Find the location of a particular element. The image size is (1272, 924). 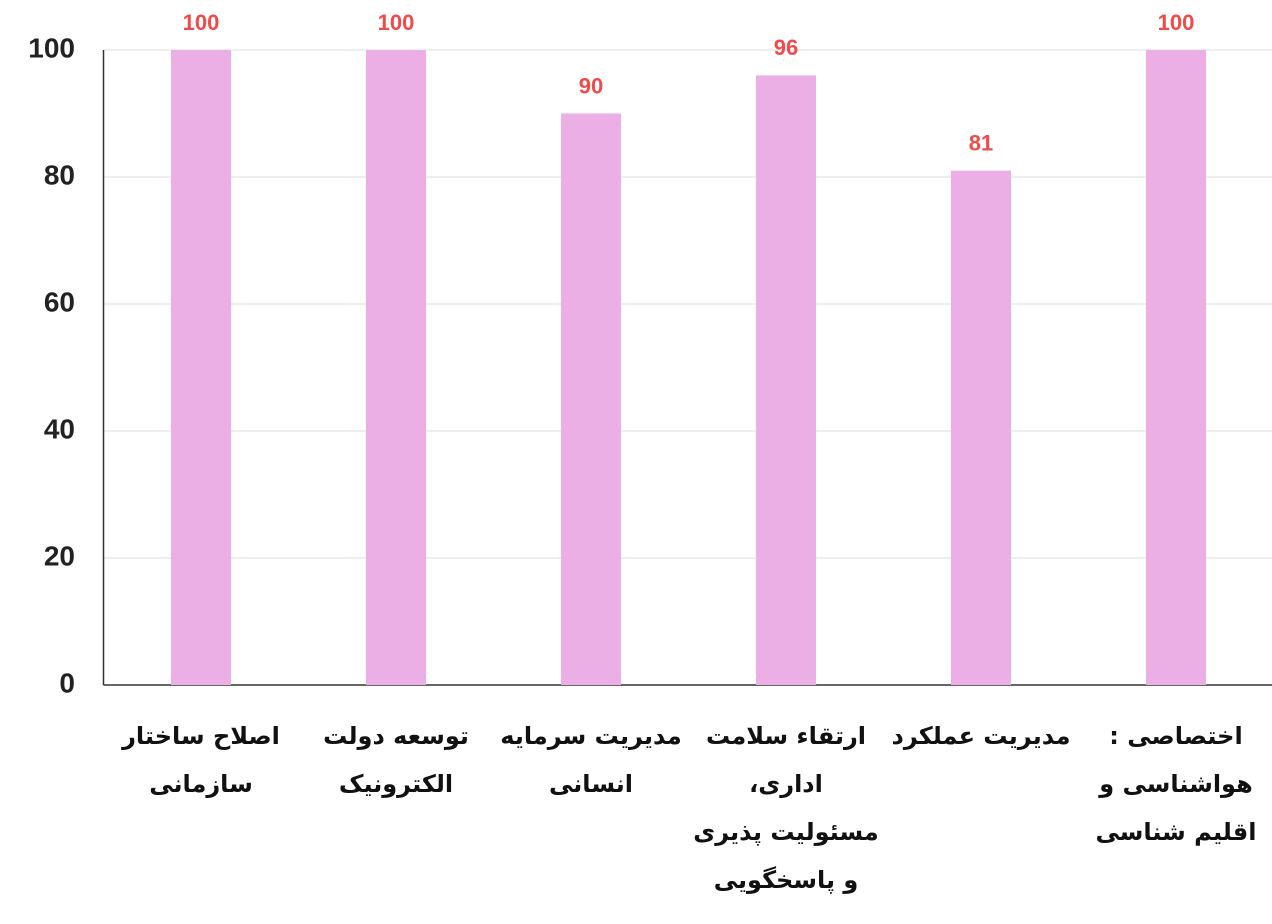

value-label: 96 is located at coordinates (786, 47).